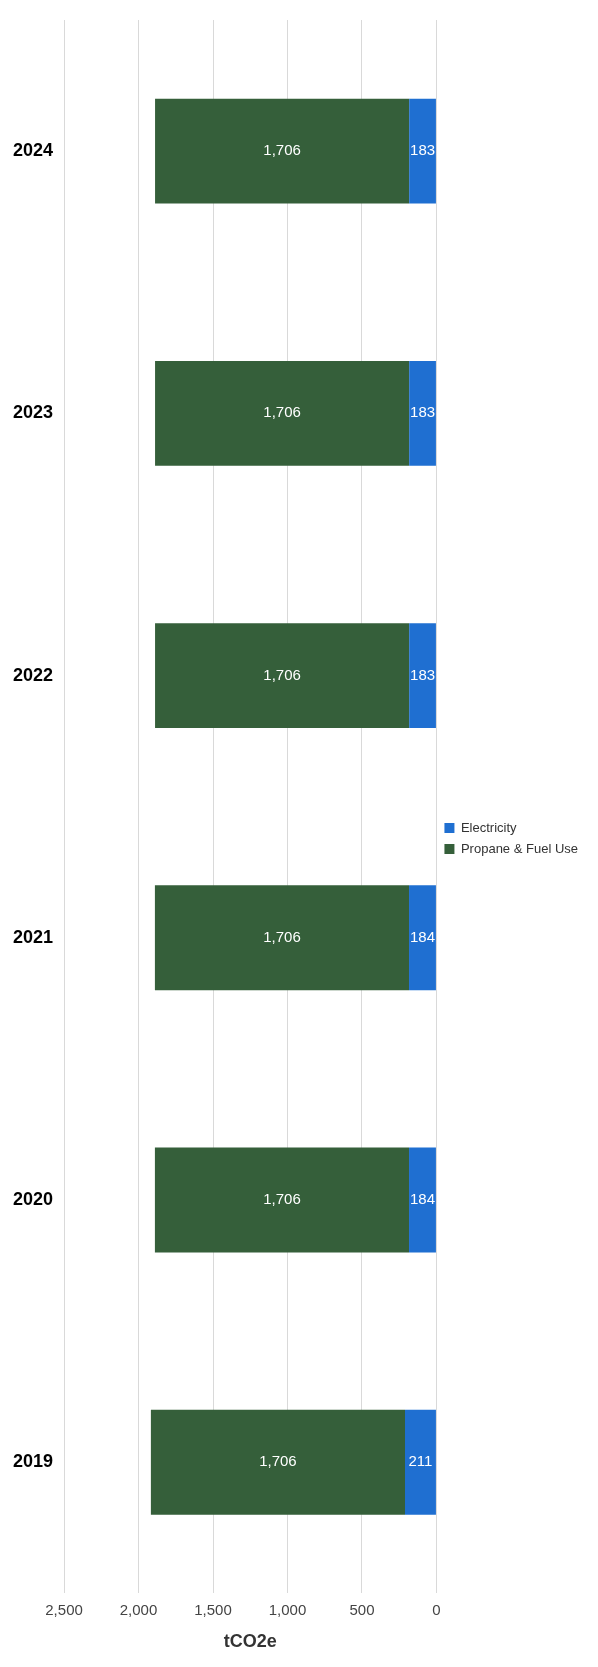 The image size is (598, 1667). I want to click on data-label: 211, so click(420, 1461).